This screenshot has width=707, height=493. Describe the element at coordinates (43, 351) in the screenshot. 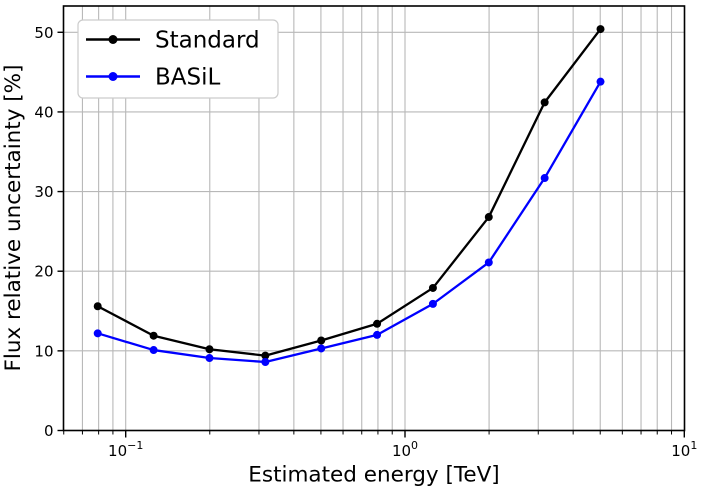

I see `y-tick-label: 10` at that location.